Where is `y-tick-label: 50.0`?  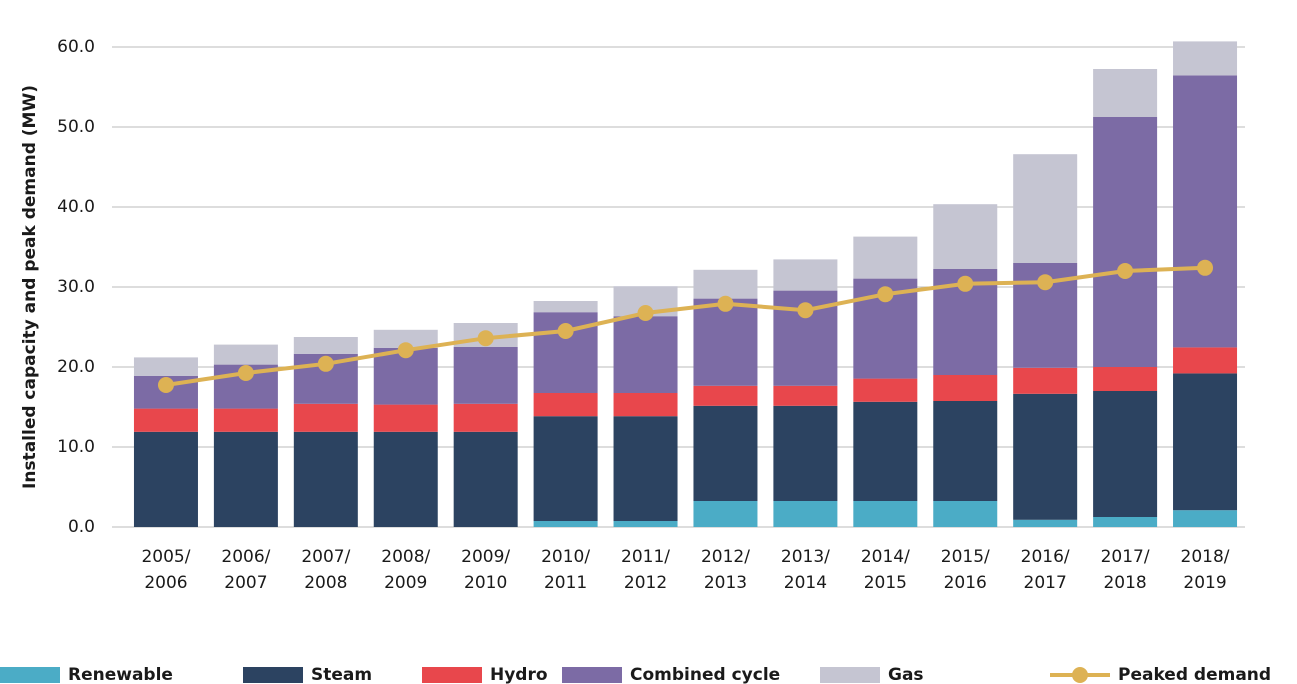 y-tick-label: 50.0 is located at coordinates (76, 127).